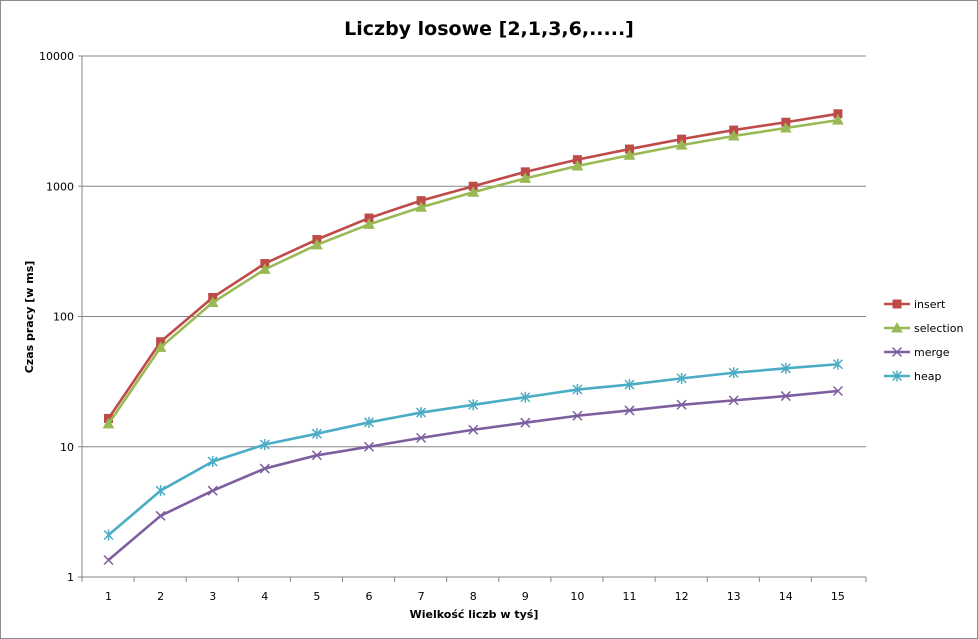 This screenshot has width=978, height=639. What do you see at coordinates (912, 376) in the screenshot?
I see `legend-entry: heap` at bounding box center [912, 376].